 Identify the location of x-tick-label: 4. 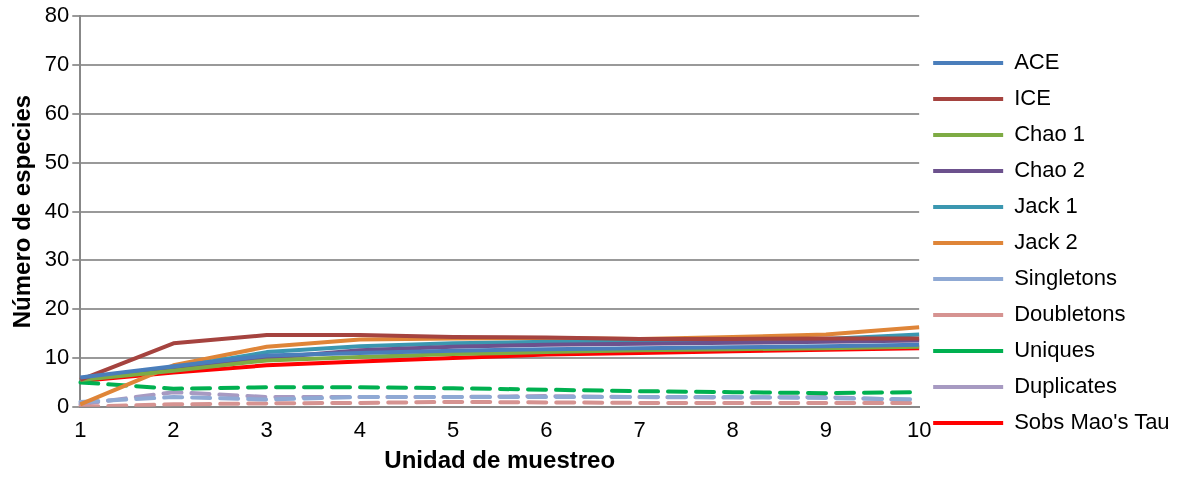
(360, 430).